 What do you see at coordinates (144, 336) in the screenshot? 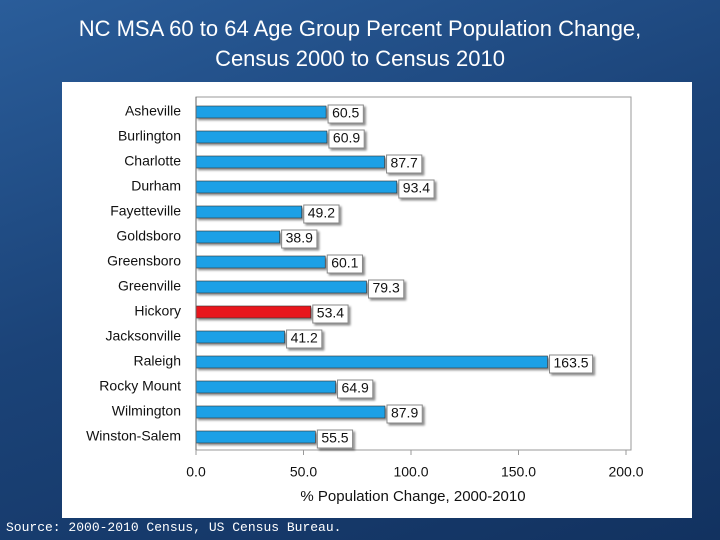
I see `y-tick-label: Jacksonville` at bounding box center [144, 336].